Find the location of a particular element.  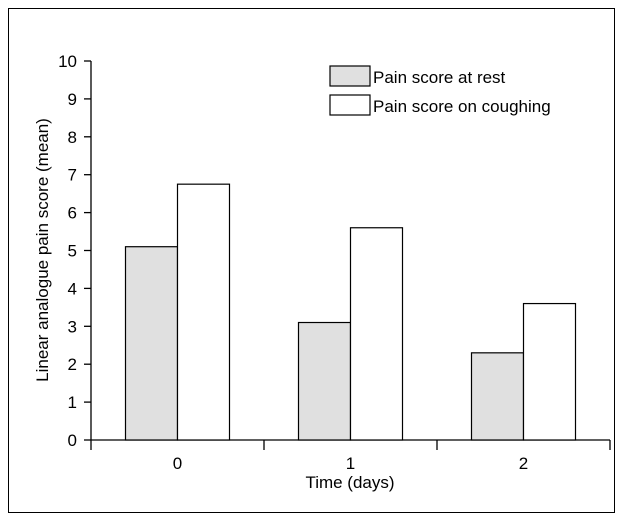

y-tick-label: 10 is located at coordinates (67, 61).